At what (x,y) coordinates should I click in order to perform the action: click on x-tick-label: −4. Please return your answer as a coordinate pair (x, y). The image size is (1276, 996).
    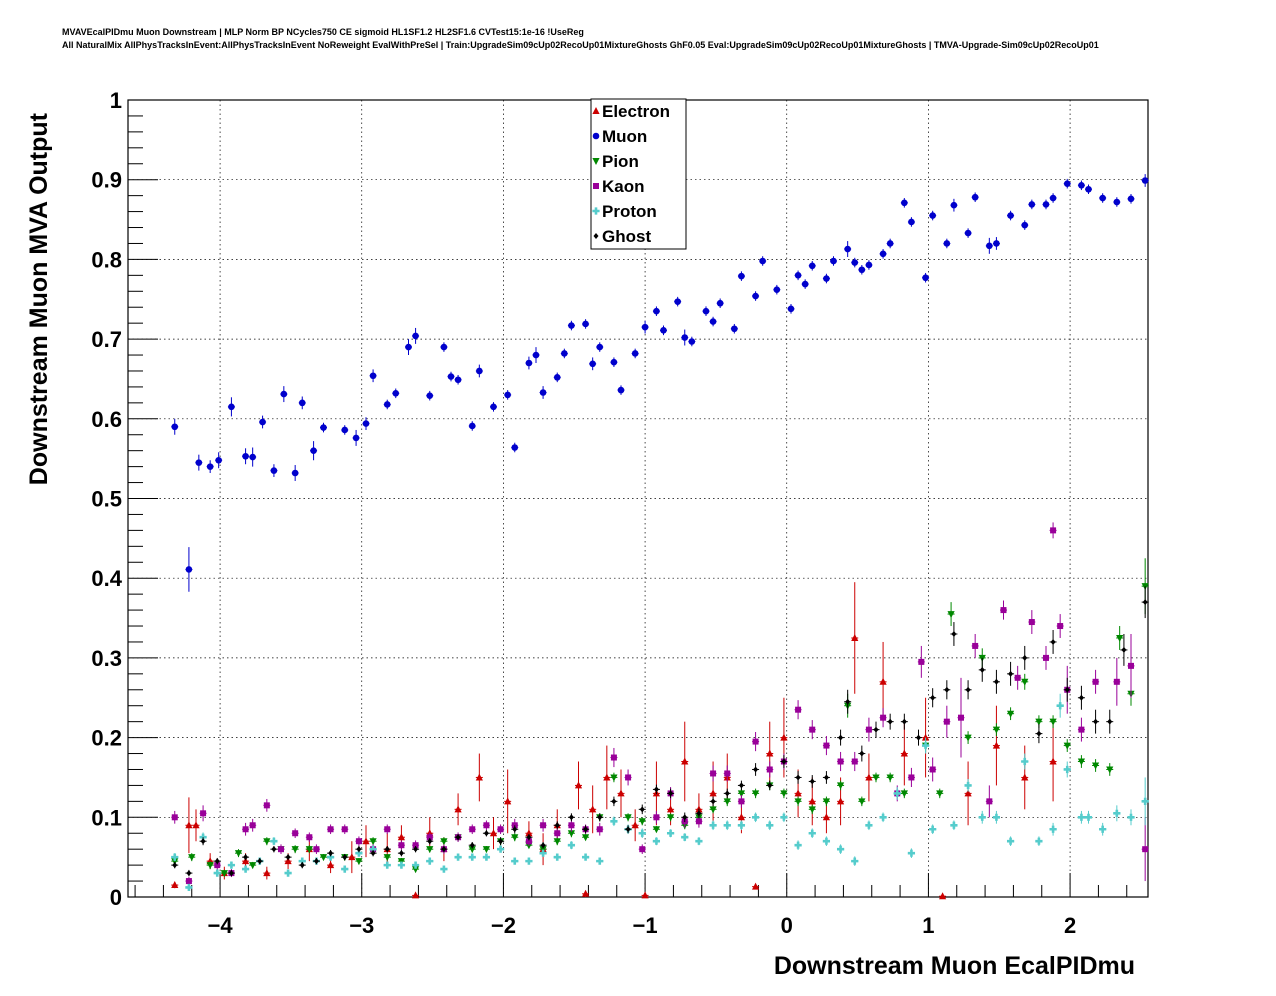
    Looking at the image, I should click on (221, 925).